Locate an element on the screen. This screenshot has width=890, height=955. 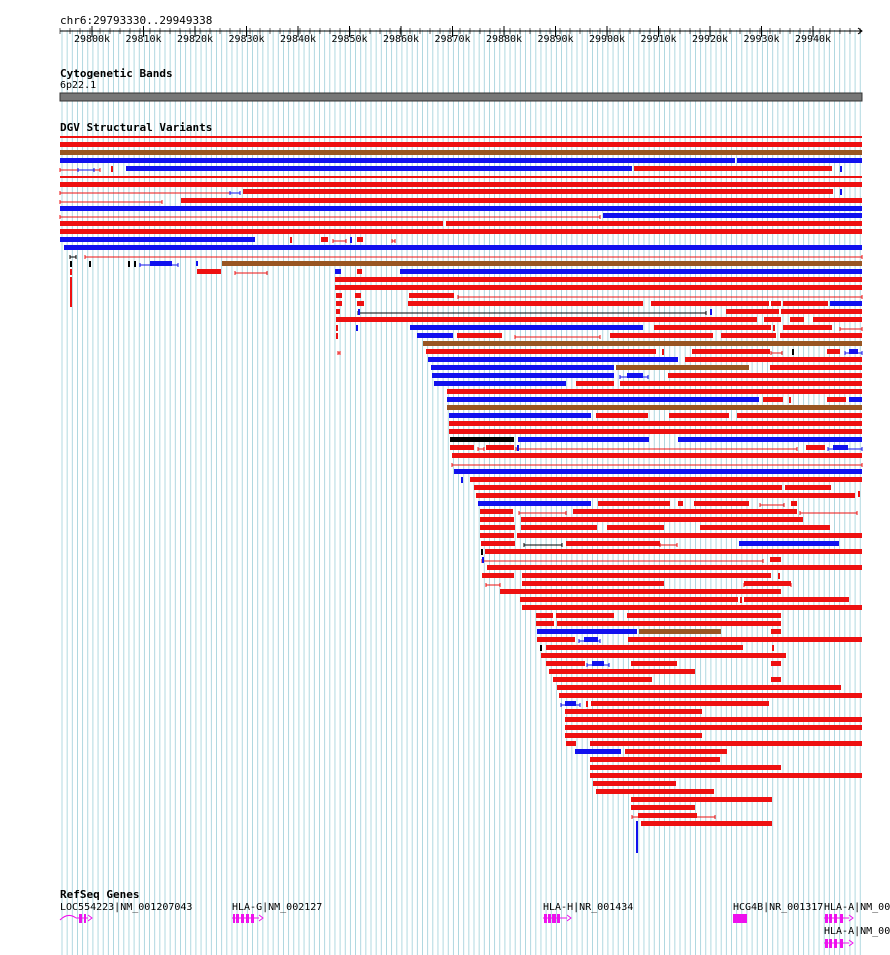
gene-label-hla-g: HLA-G|NM_002127 is located at coordinates (277, 907).